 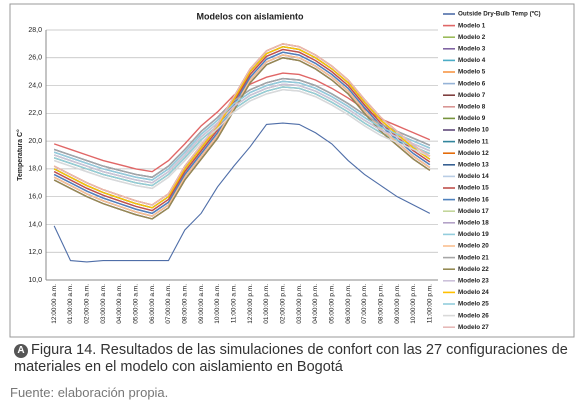 What do you see at coordinates (185, 304) in the screenshot?
I see `x-tick-label: 08:00:00 a.m.` at bounding box center [185, 304].